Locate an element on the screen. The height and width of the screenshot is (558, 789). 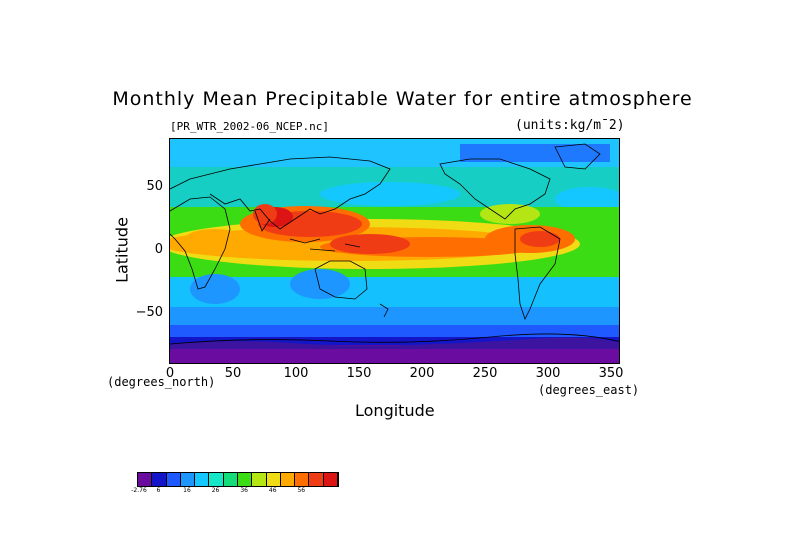
y-tick-label: −50 is located at coordinates (149, 312).